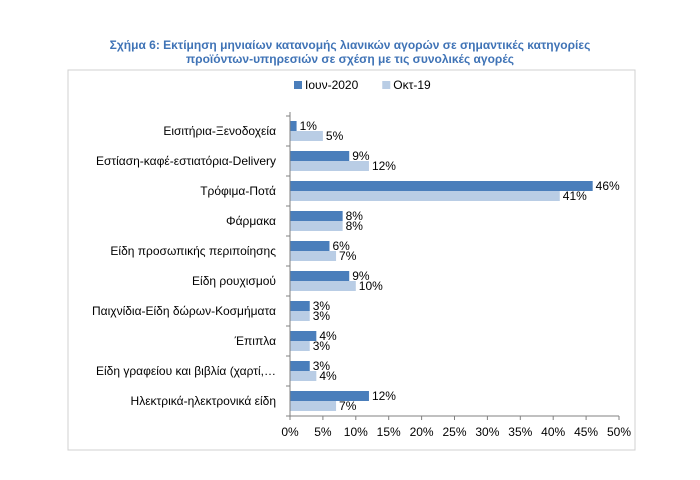 The height and width of the screenshot is (480, 700). I want to click on legend-label-0: Ιουν-2020, so click(332, 85).